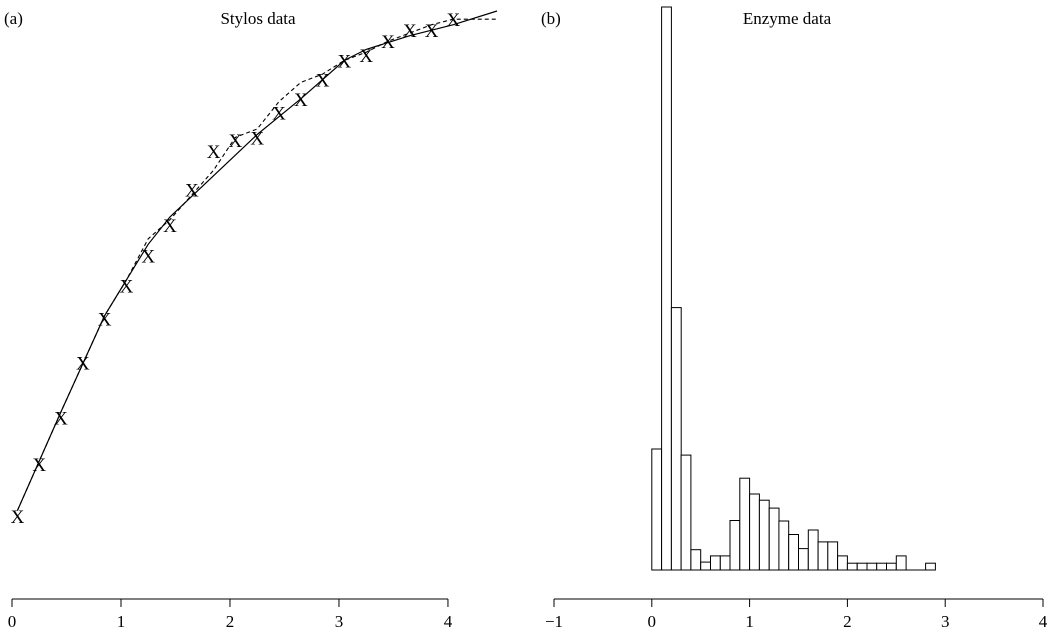 This screenshot has width=1050, height=636. I want to click on x-tick-label: −1, so click(554, 621).